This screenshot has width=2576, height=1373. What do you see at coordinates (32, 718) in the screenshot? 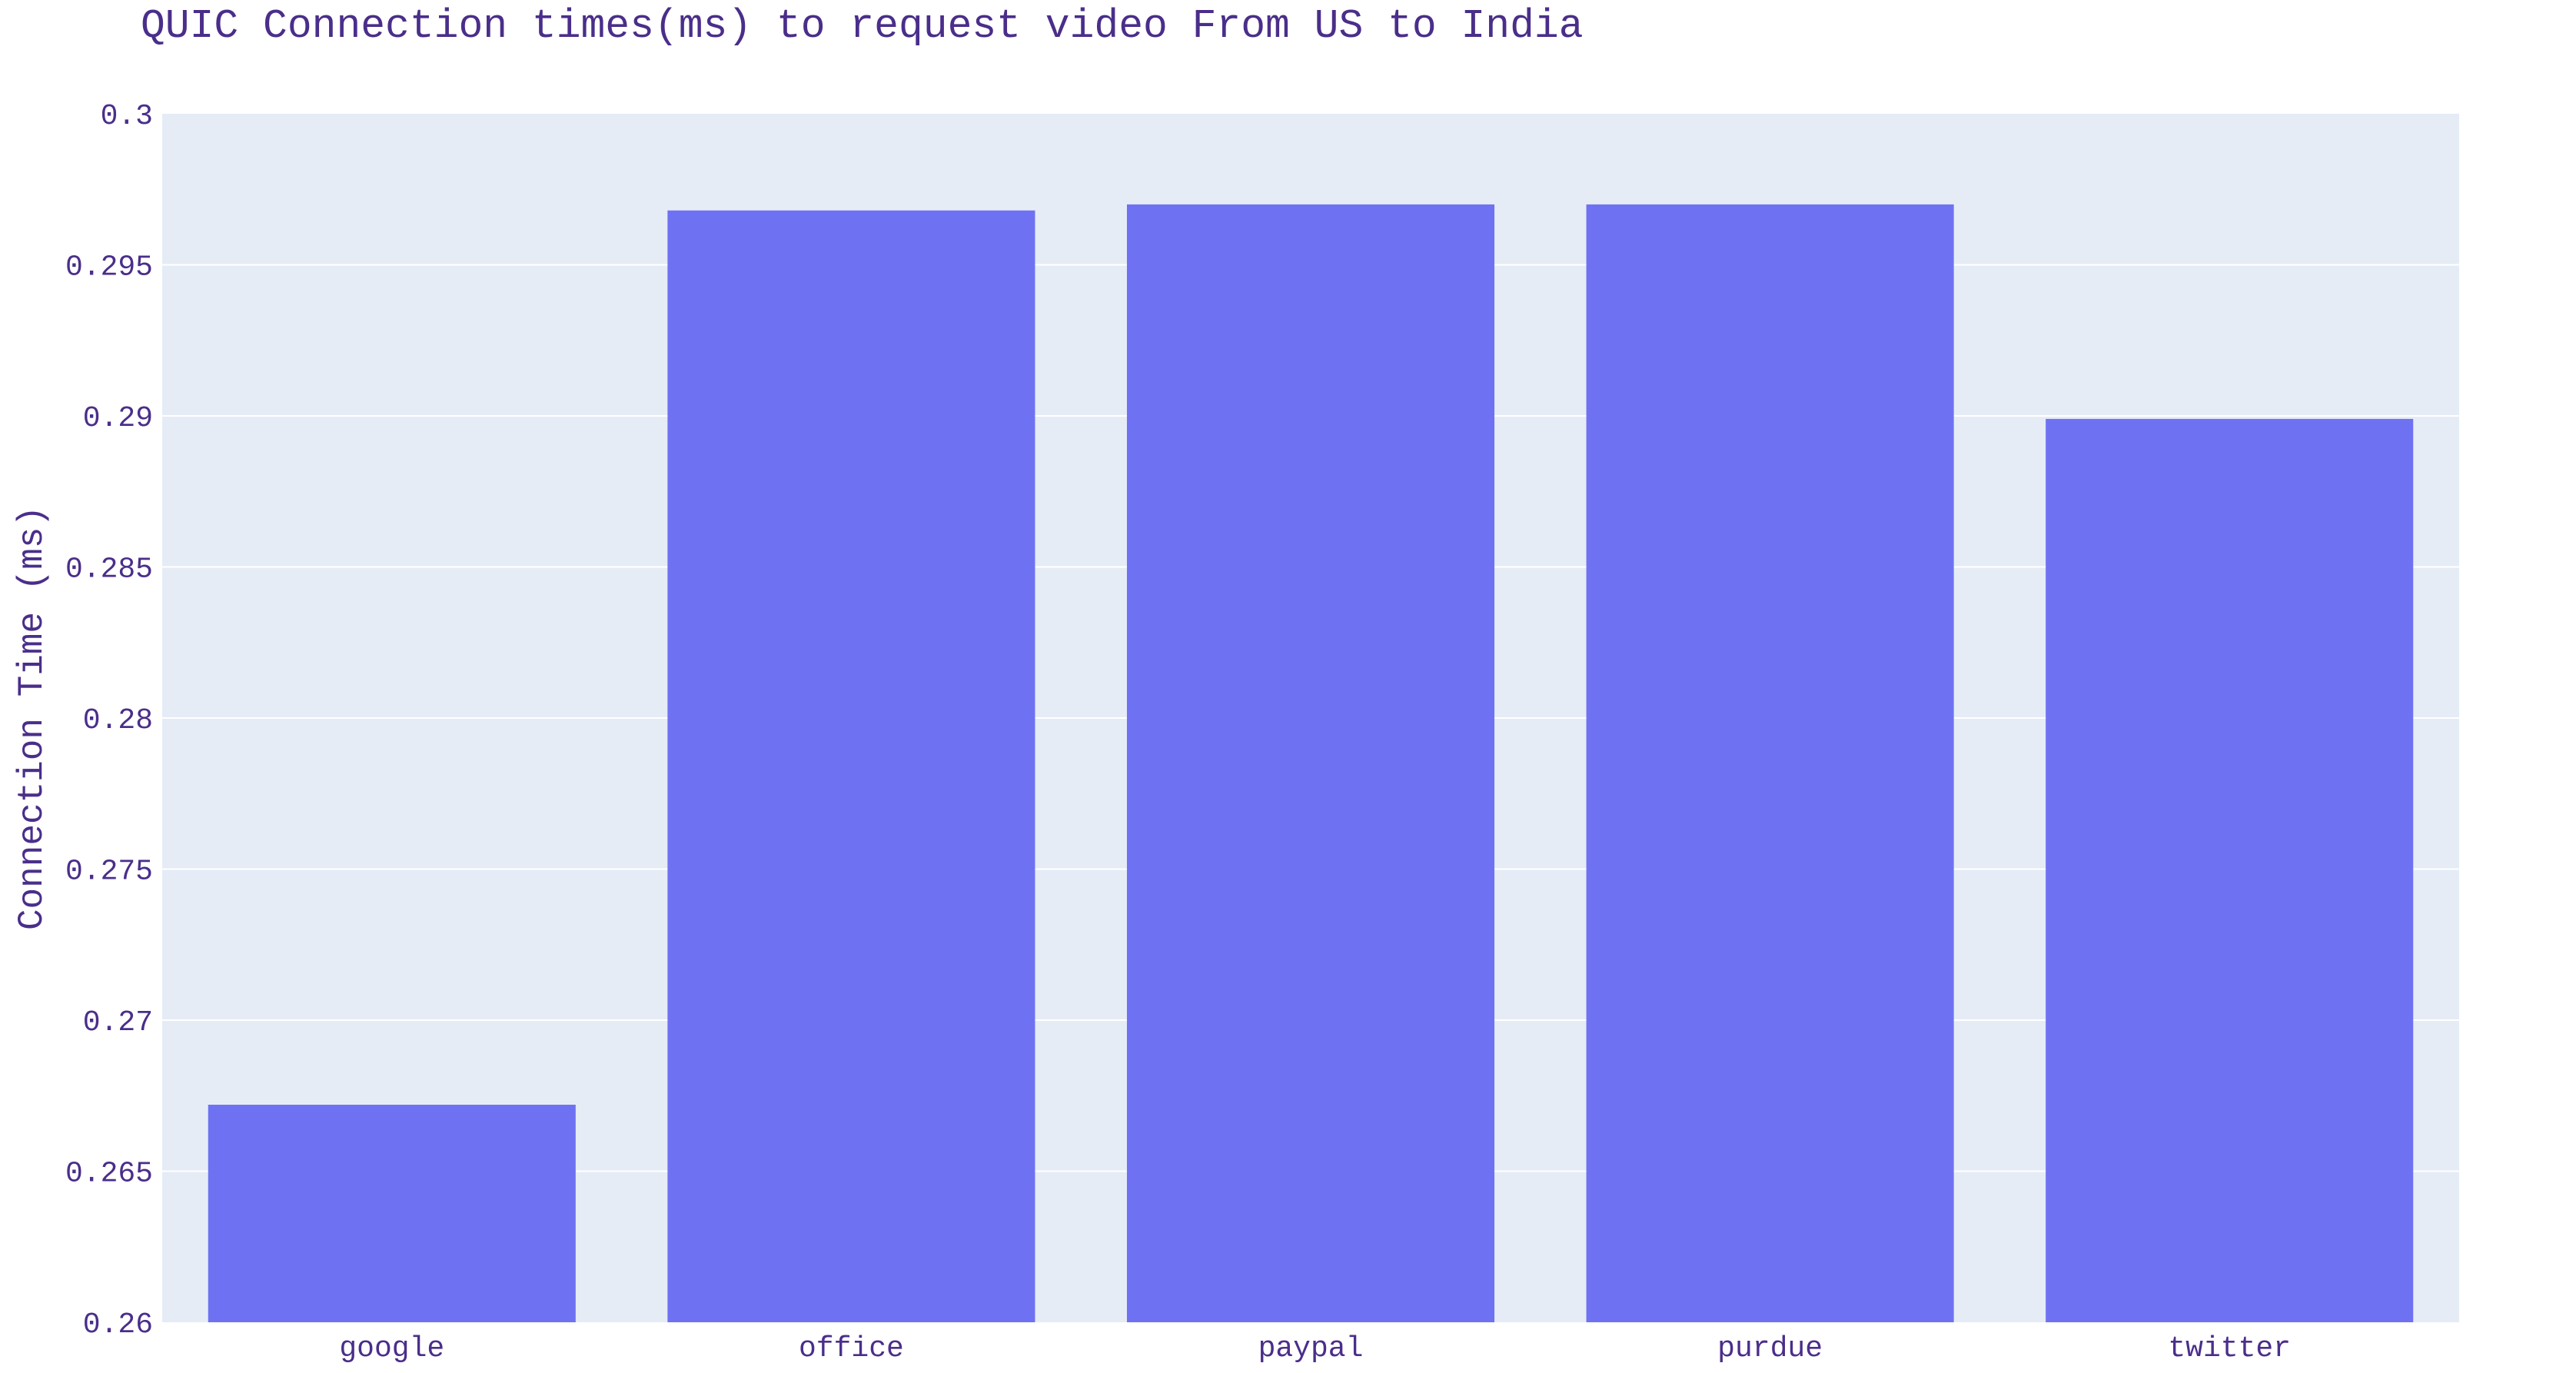
I see `y-axis-title: Connection Time (ms)` at bounding box center [32, 718].